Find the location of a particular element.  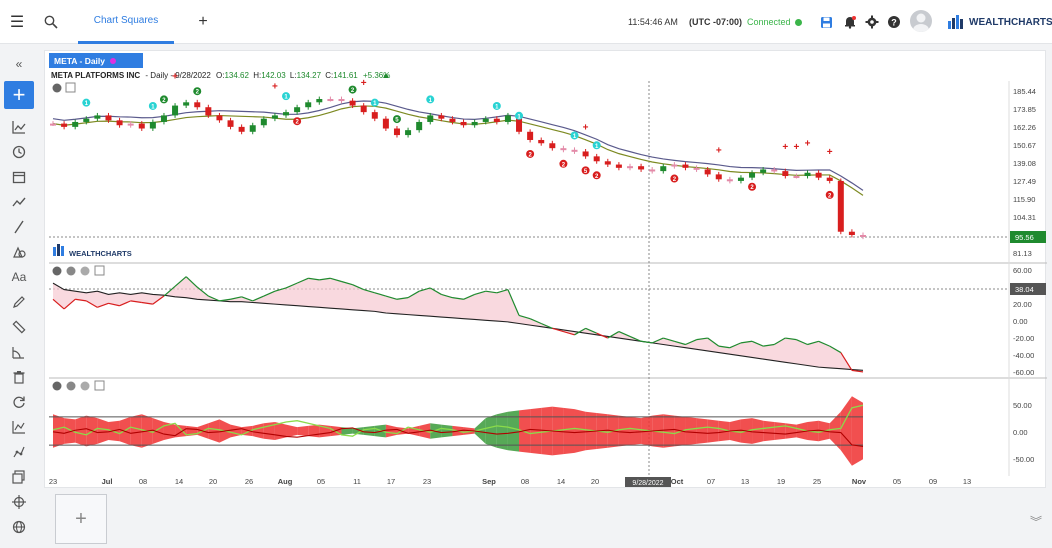

layers-icon is located at coordinates (19, 477).